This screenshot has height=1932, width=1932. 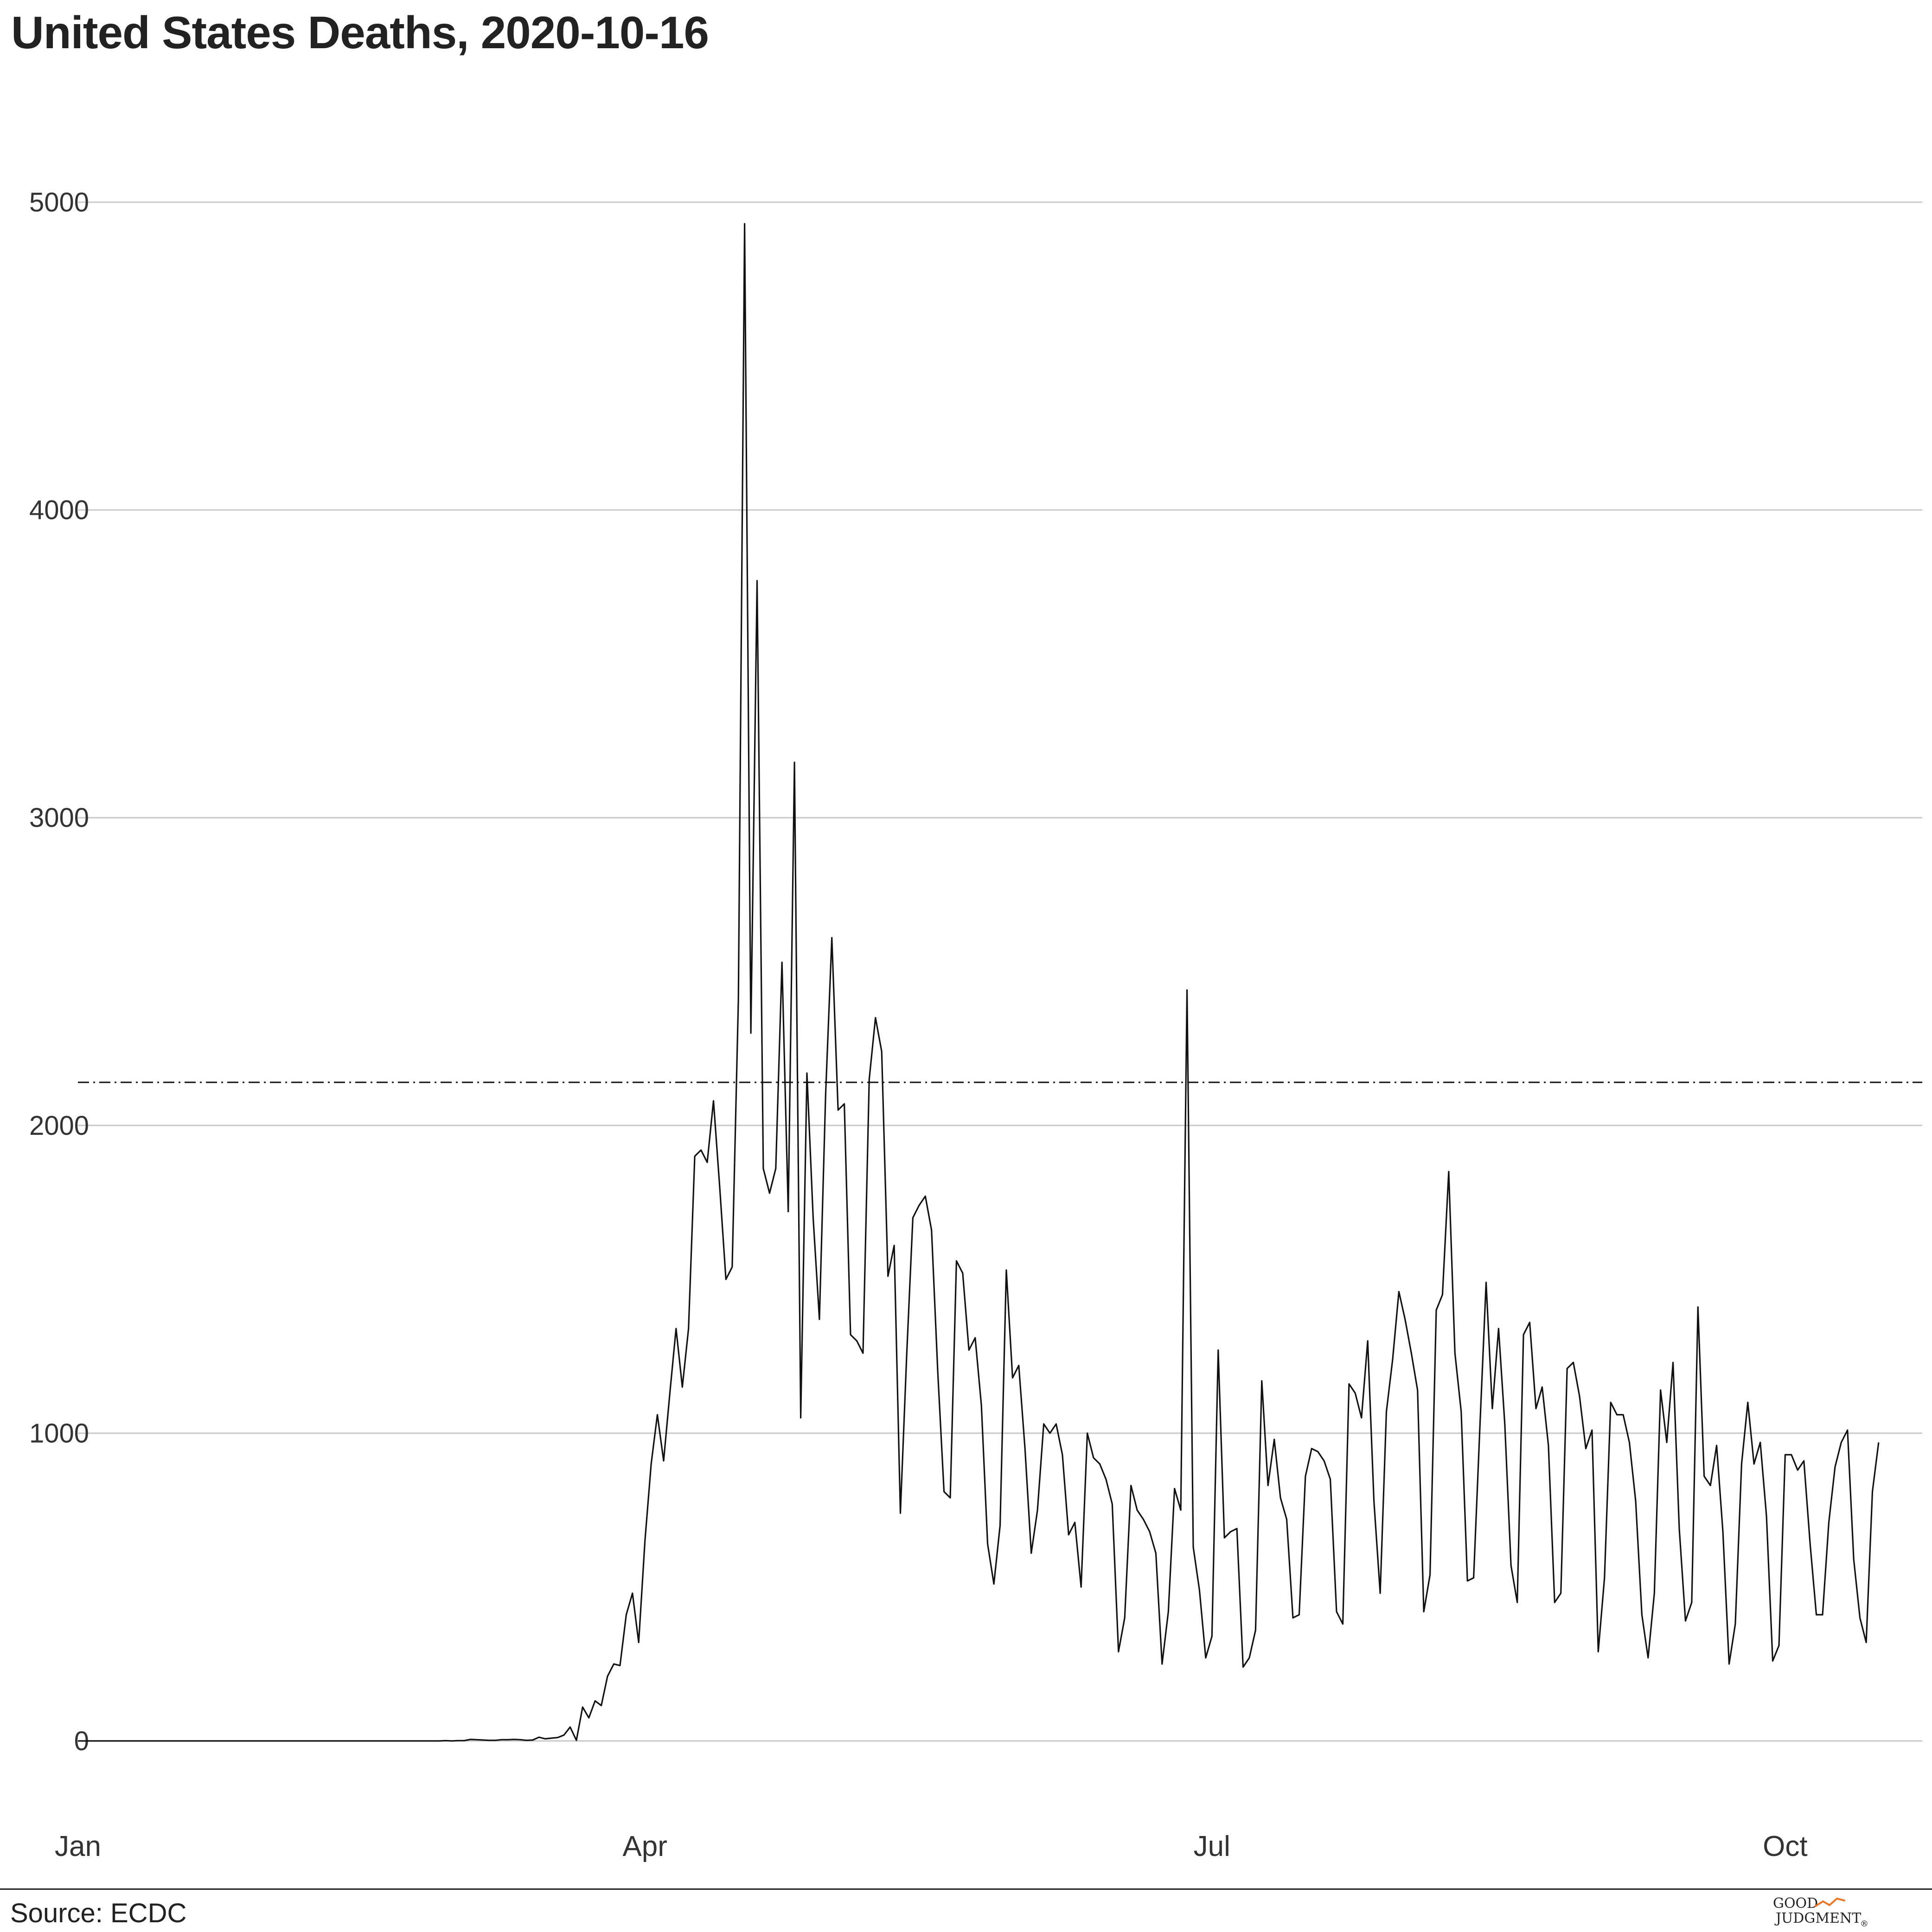 What do you see at coordinates (1817, 1918) in the screenshot?
I see `logo-line-2: JUDGMENT` at bounding box center [1817, 1918].